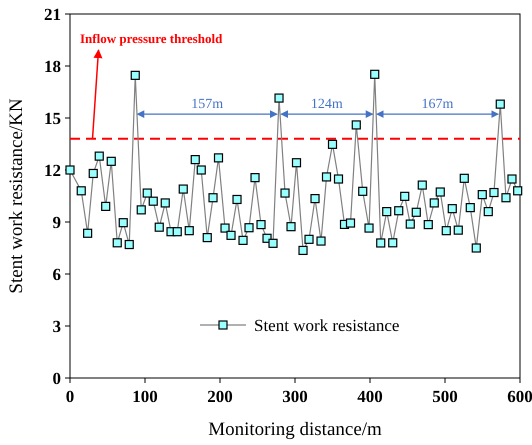 This screenshot has width=532, height=445. I want to click on y-tick-label: 6, so click(56, 274).